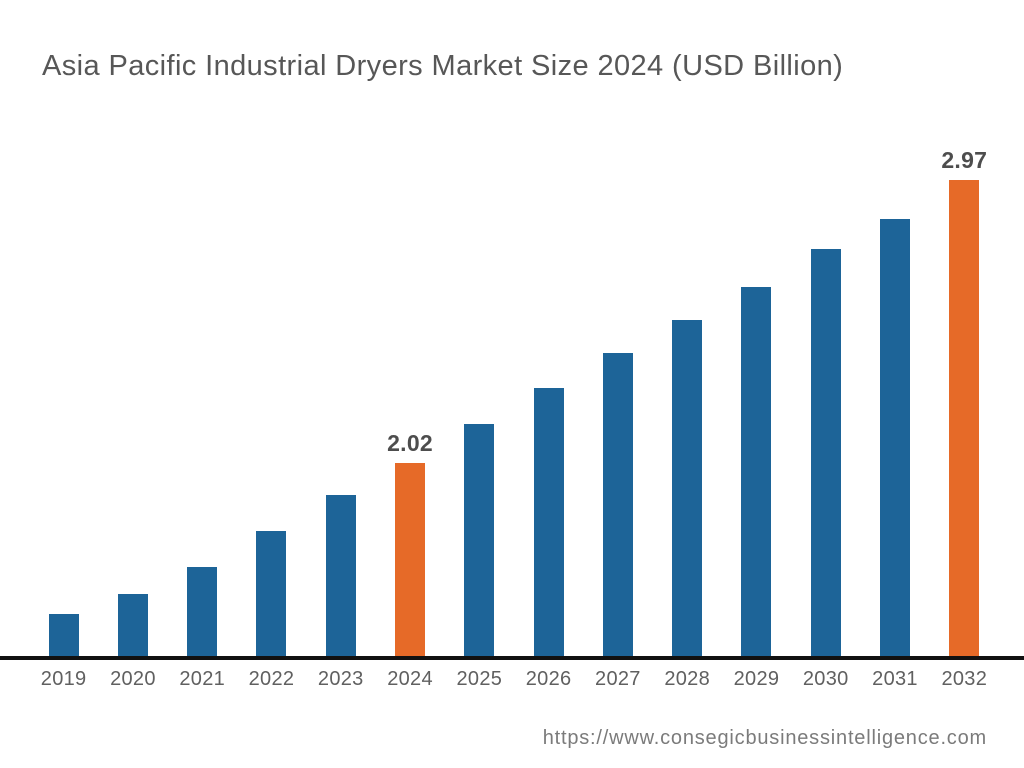 This screenshot has width=1024, height=768. What do you see at coordinates (479, 679) in the screenshot?
I see `x-tick-label: 2025` at bounding box center [479, 679].